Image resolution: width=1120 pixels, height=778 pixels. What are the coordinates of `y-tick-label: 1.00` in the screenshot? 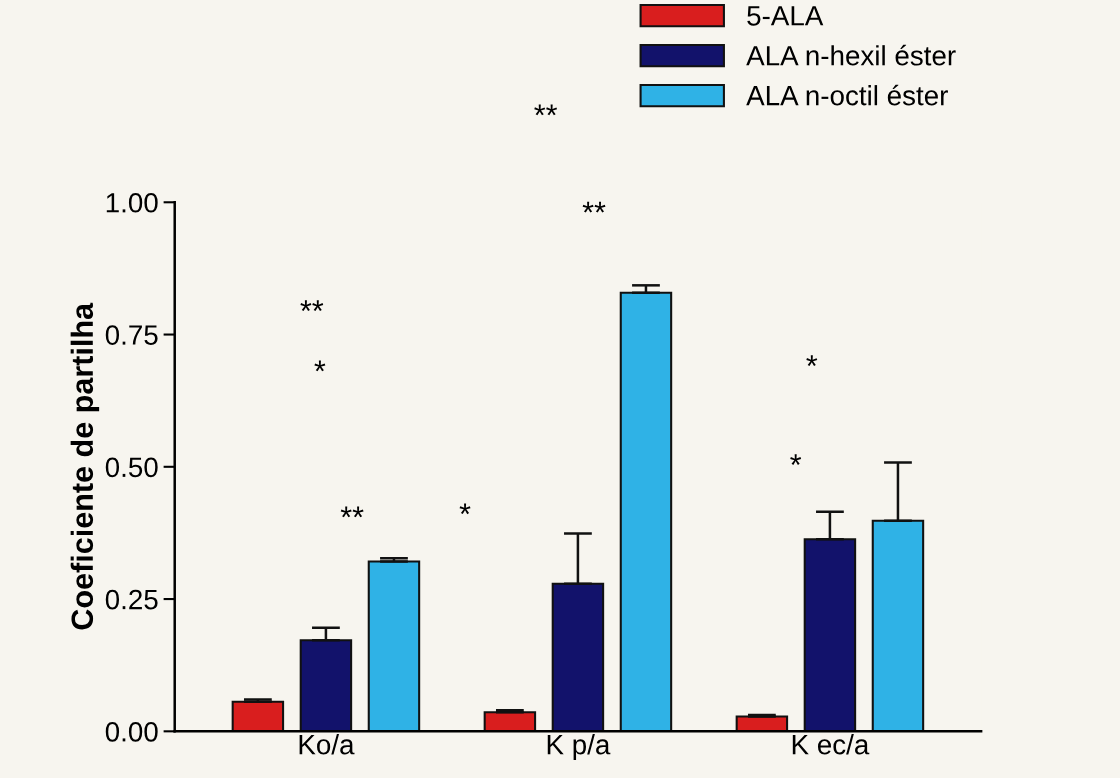 It's located at (132, 202).